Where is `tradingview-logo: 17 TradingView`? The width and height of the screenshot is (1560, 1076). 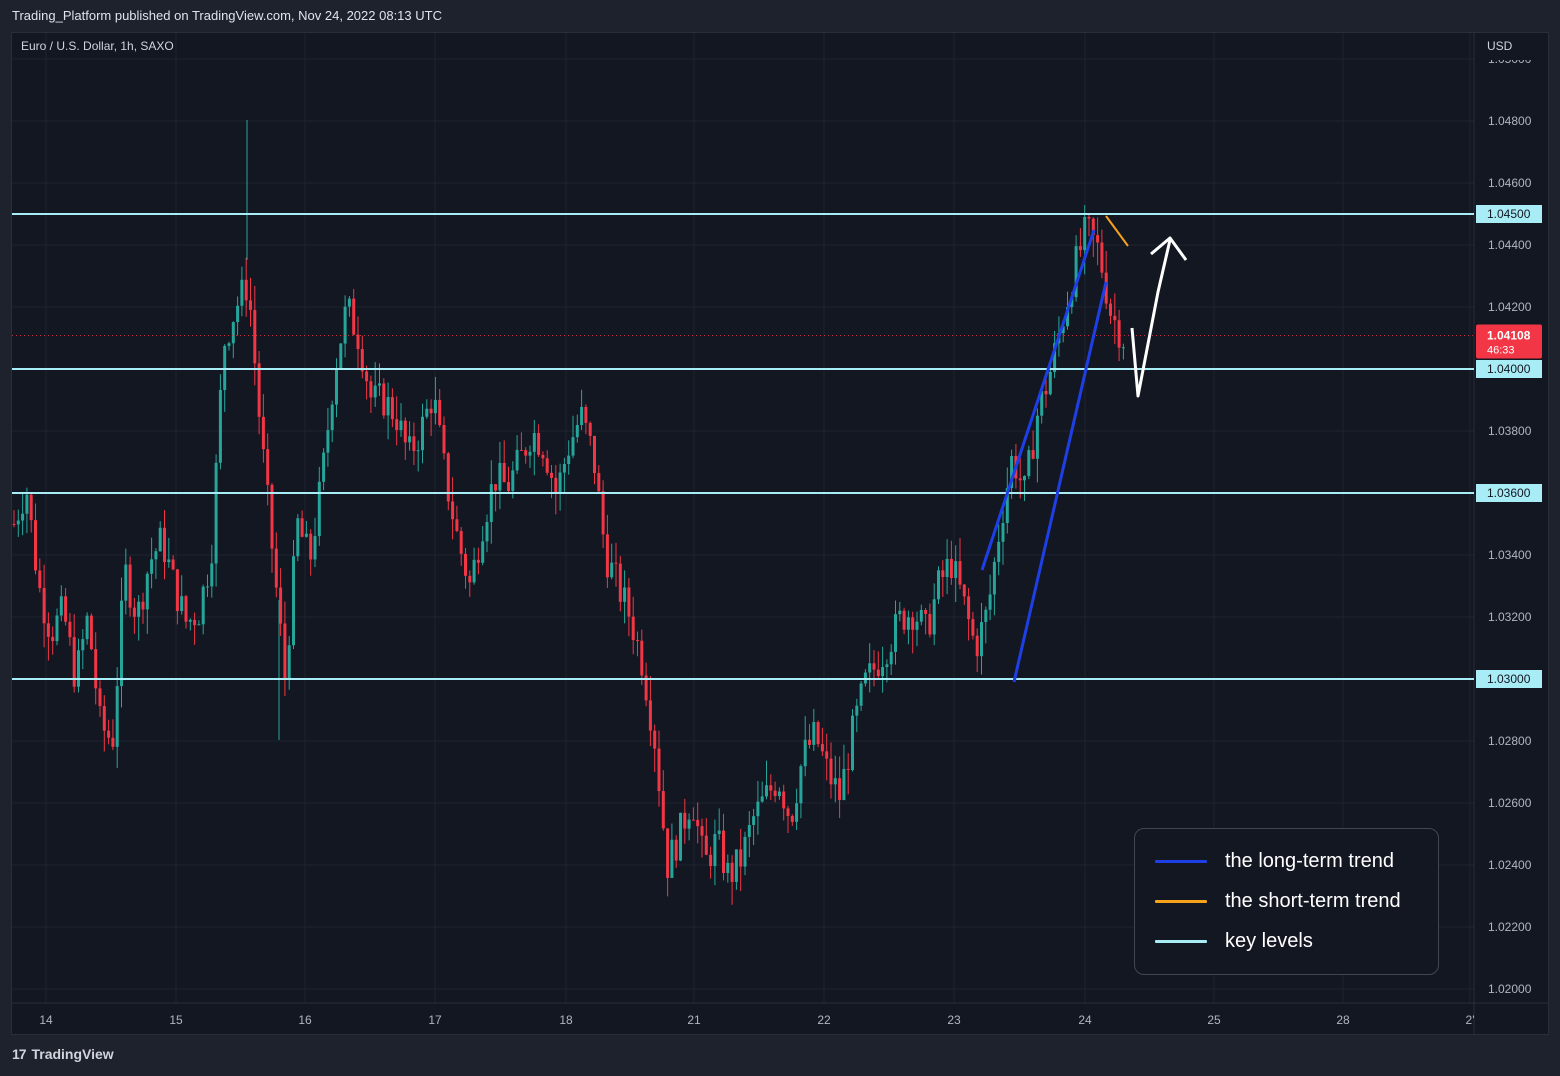
tradingview-logo: 17 TradingView is located at coordinates (63, 1054).